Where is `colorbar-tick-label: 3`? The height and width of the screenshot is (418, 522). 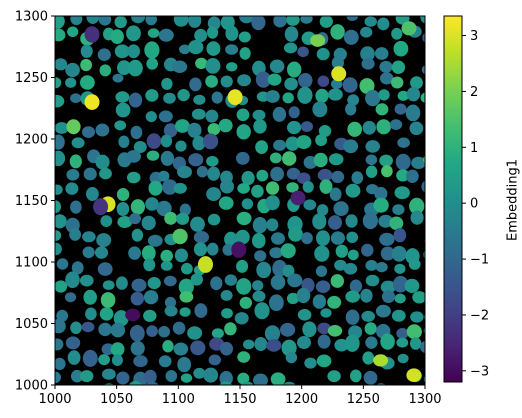 colorbar-tick-label: 3 is located at coordinates (474, 36).